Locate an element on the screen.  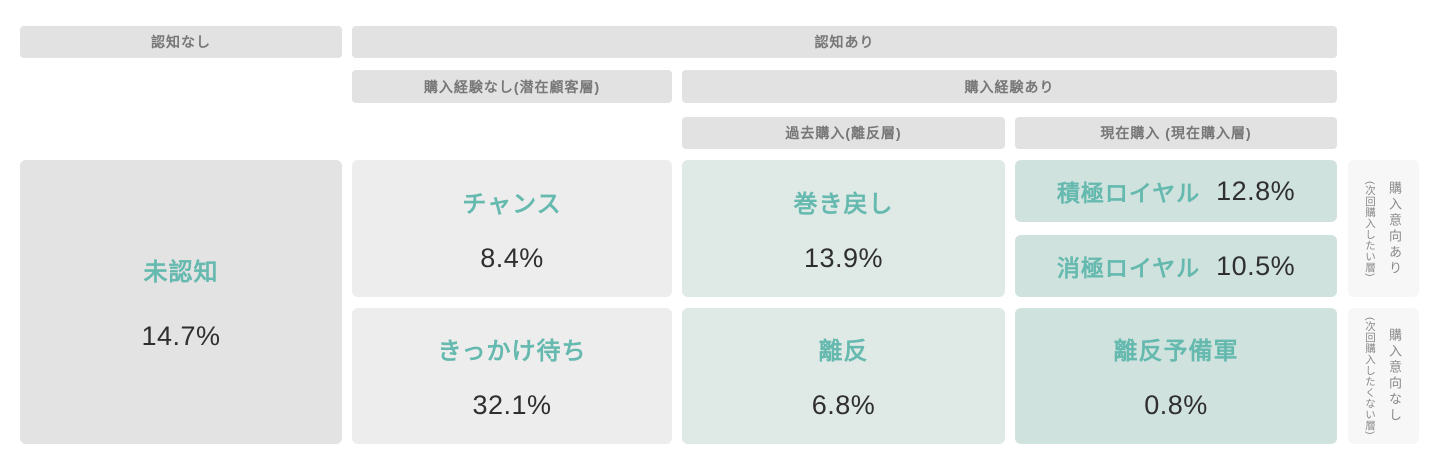
segment-active-loyal-label: 積極ロイヤル is located at coordinates (1128, 193).